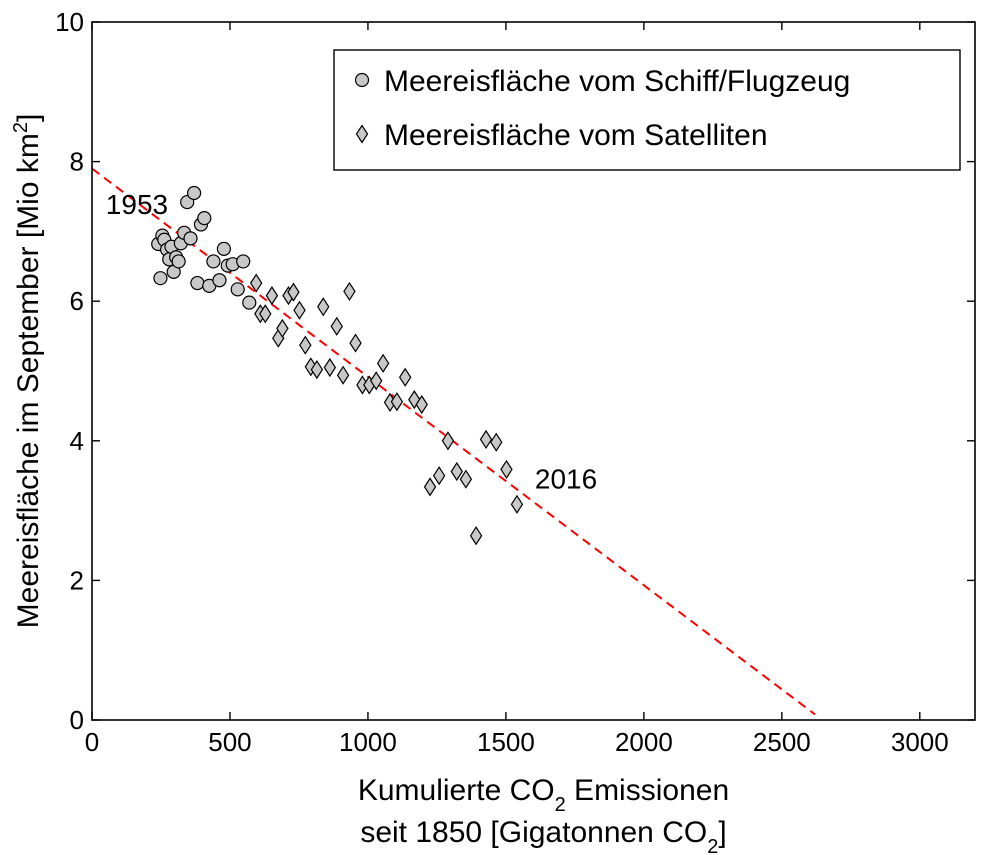  What do you see at coordinates (533, 832) in the screenshot?
I see `label-part: seit 1850 [Gigatonnen CO` at bounding box center [533, 832].